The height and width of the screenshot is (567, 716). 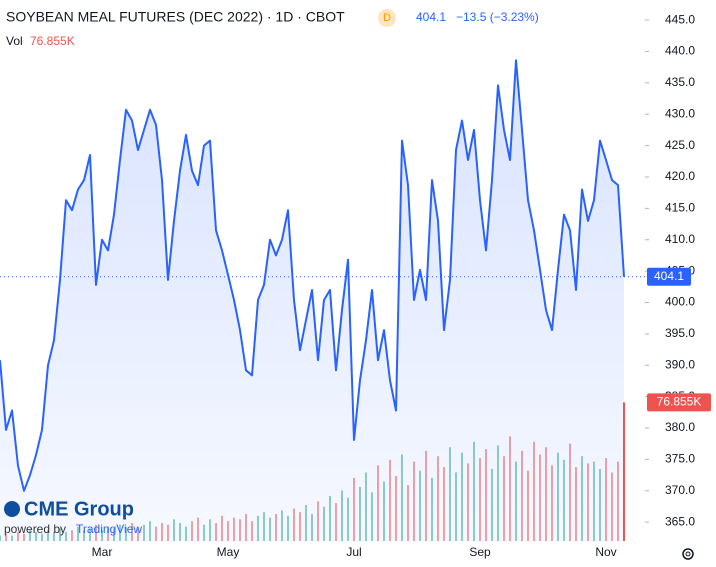 What do you see at coordinates (680, 427) in the screenshot?
I see `y-tick-label: 380.0` at bounding box center [680, 427].